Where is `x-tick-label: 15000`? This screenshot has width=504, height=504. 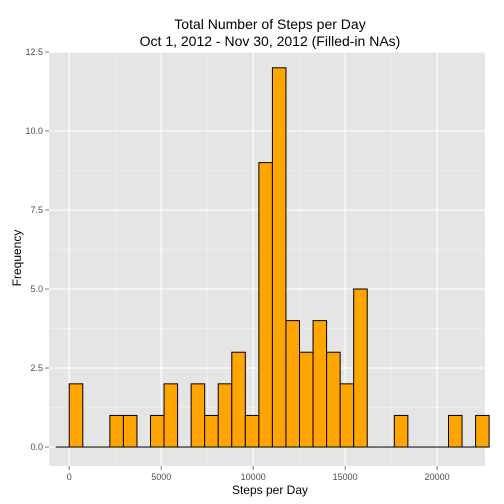 x-tick-label: 15000 is located at coordinates (345, 477).